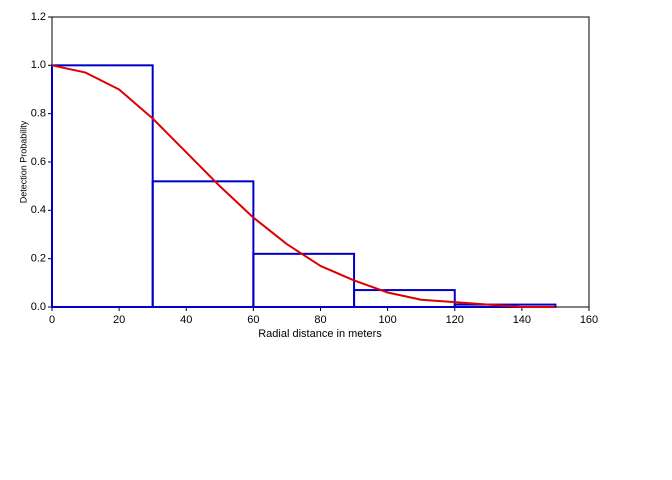  What do you see at coordinates (186, 320) in the screenshot?
I see `x-tick-label: 40` at bounding box center [186, 320].